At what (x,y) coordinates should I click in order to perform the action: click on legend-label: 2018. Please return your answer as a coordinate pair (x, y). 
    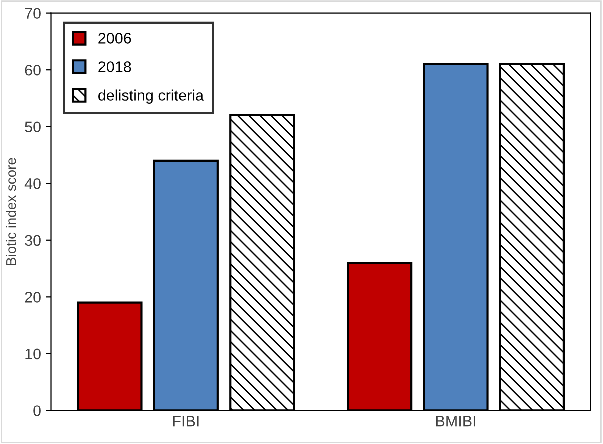
    Looking at the image, I should click on (115, 67).